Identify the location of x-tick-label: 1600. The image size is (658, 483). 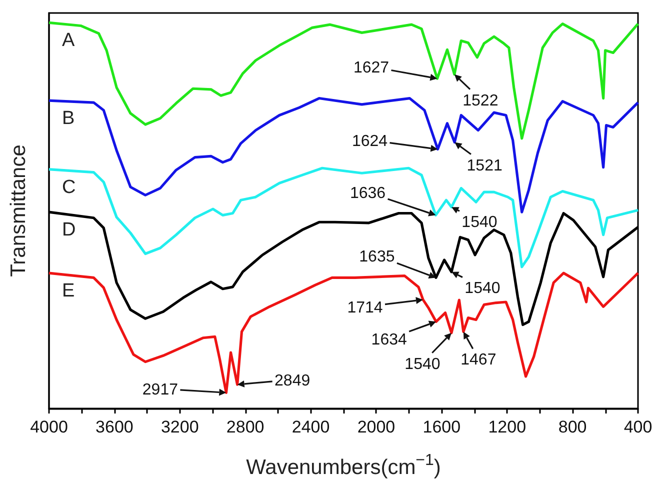
(441, 427).